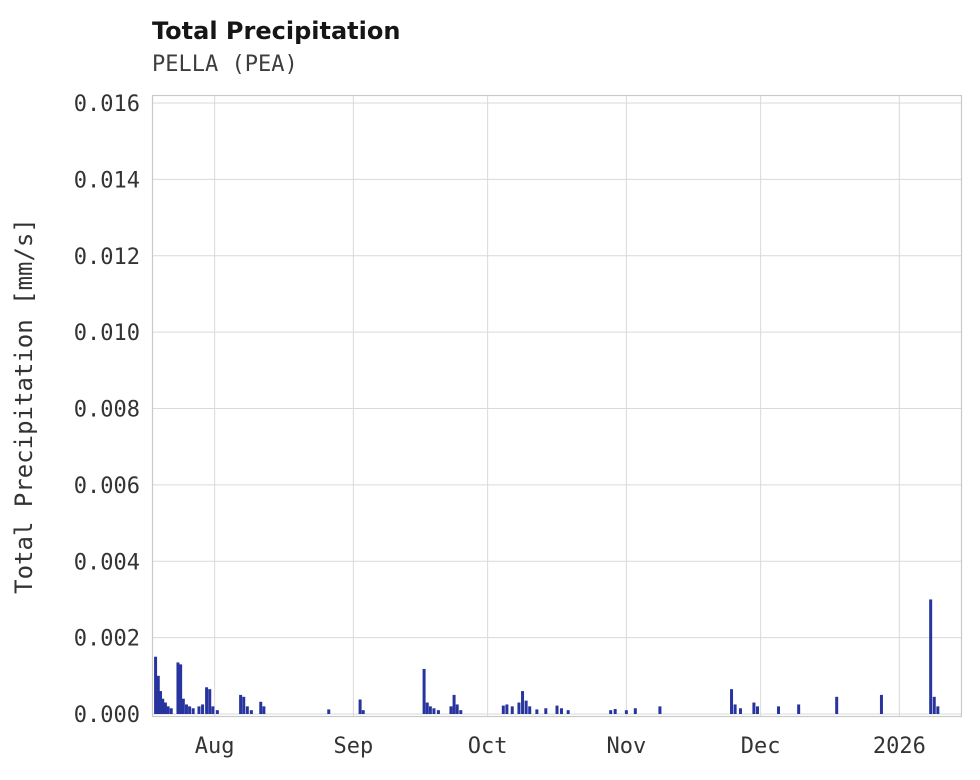 The image size is (980, 780). What do you see at coordinates (107, 180) in the screenshot?
I see `y-tick-label: 0.014` at bounding box center [107, 180].